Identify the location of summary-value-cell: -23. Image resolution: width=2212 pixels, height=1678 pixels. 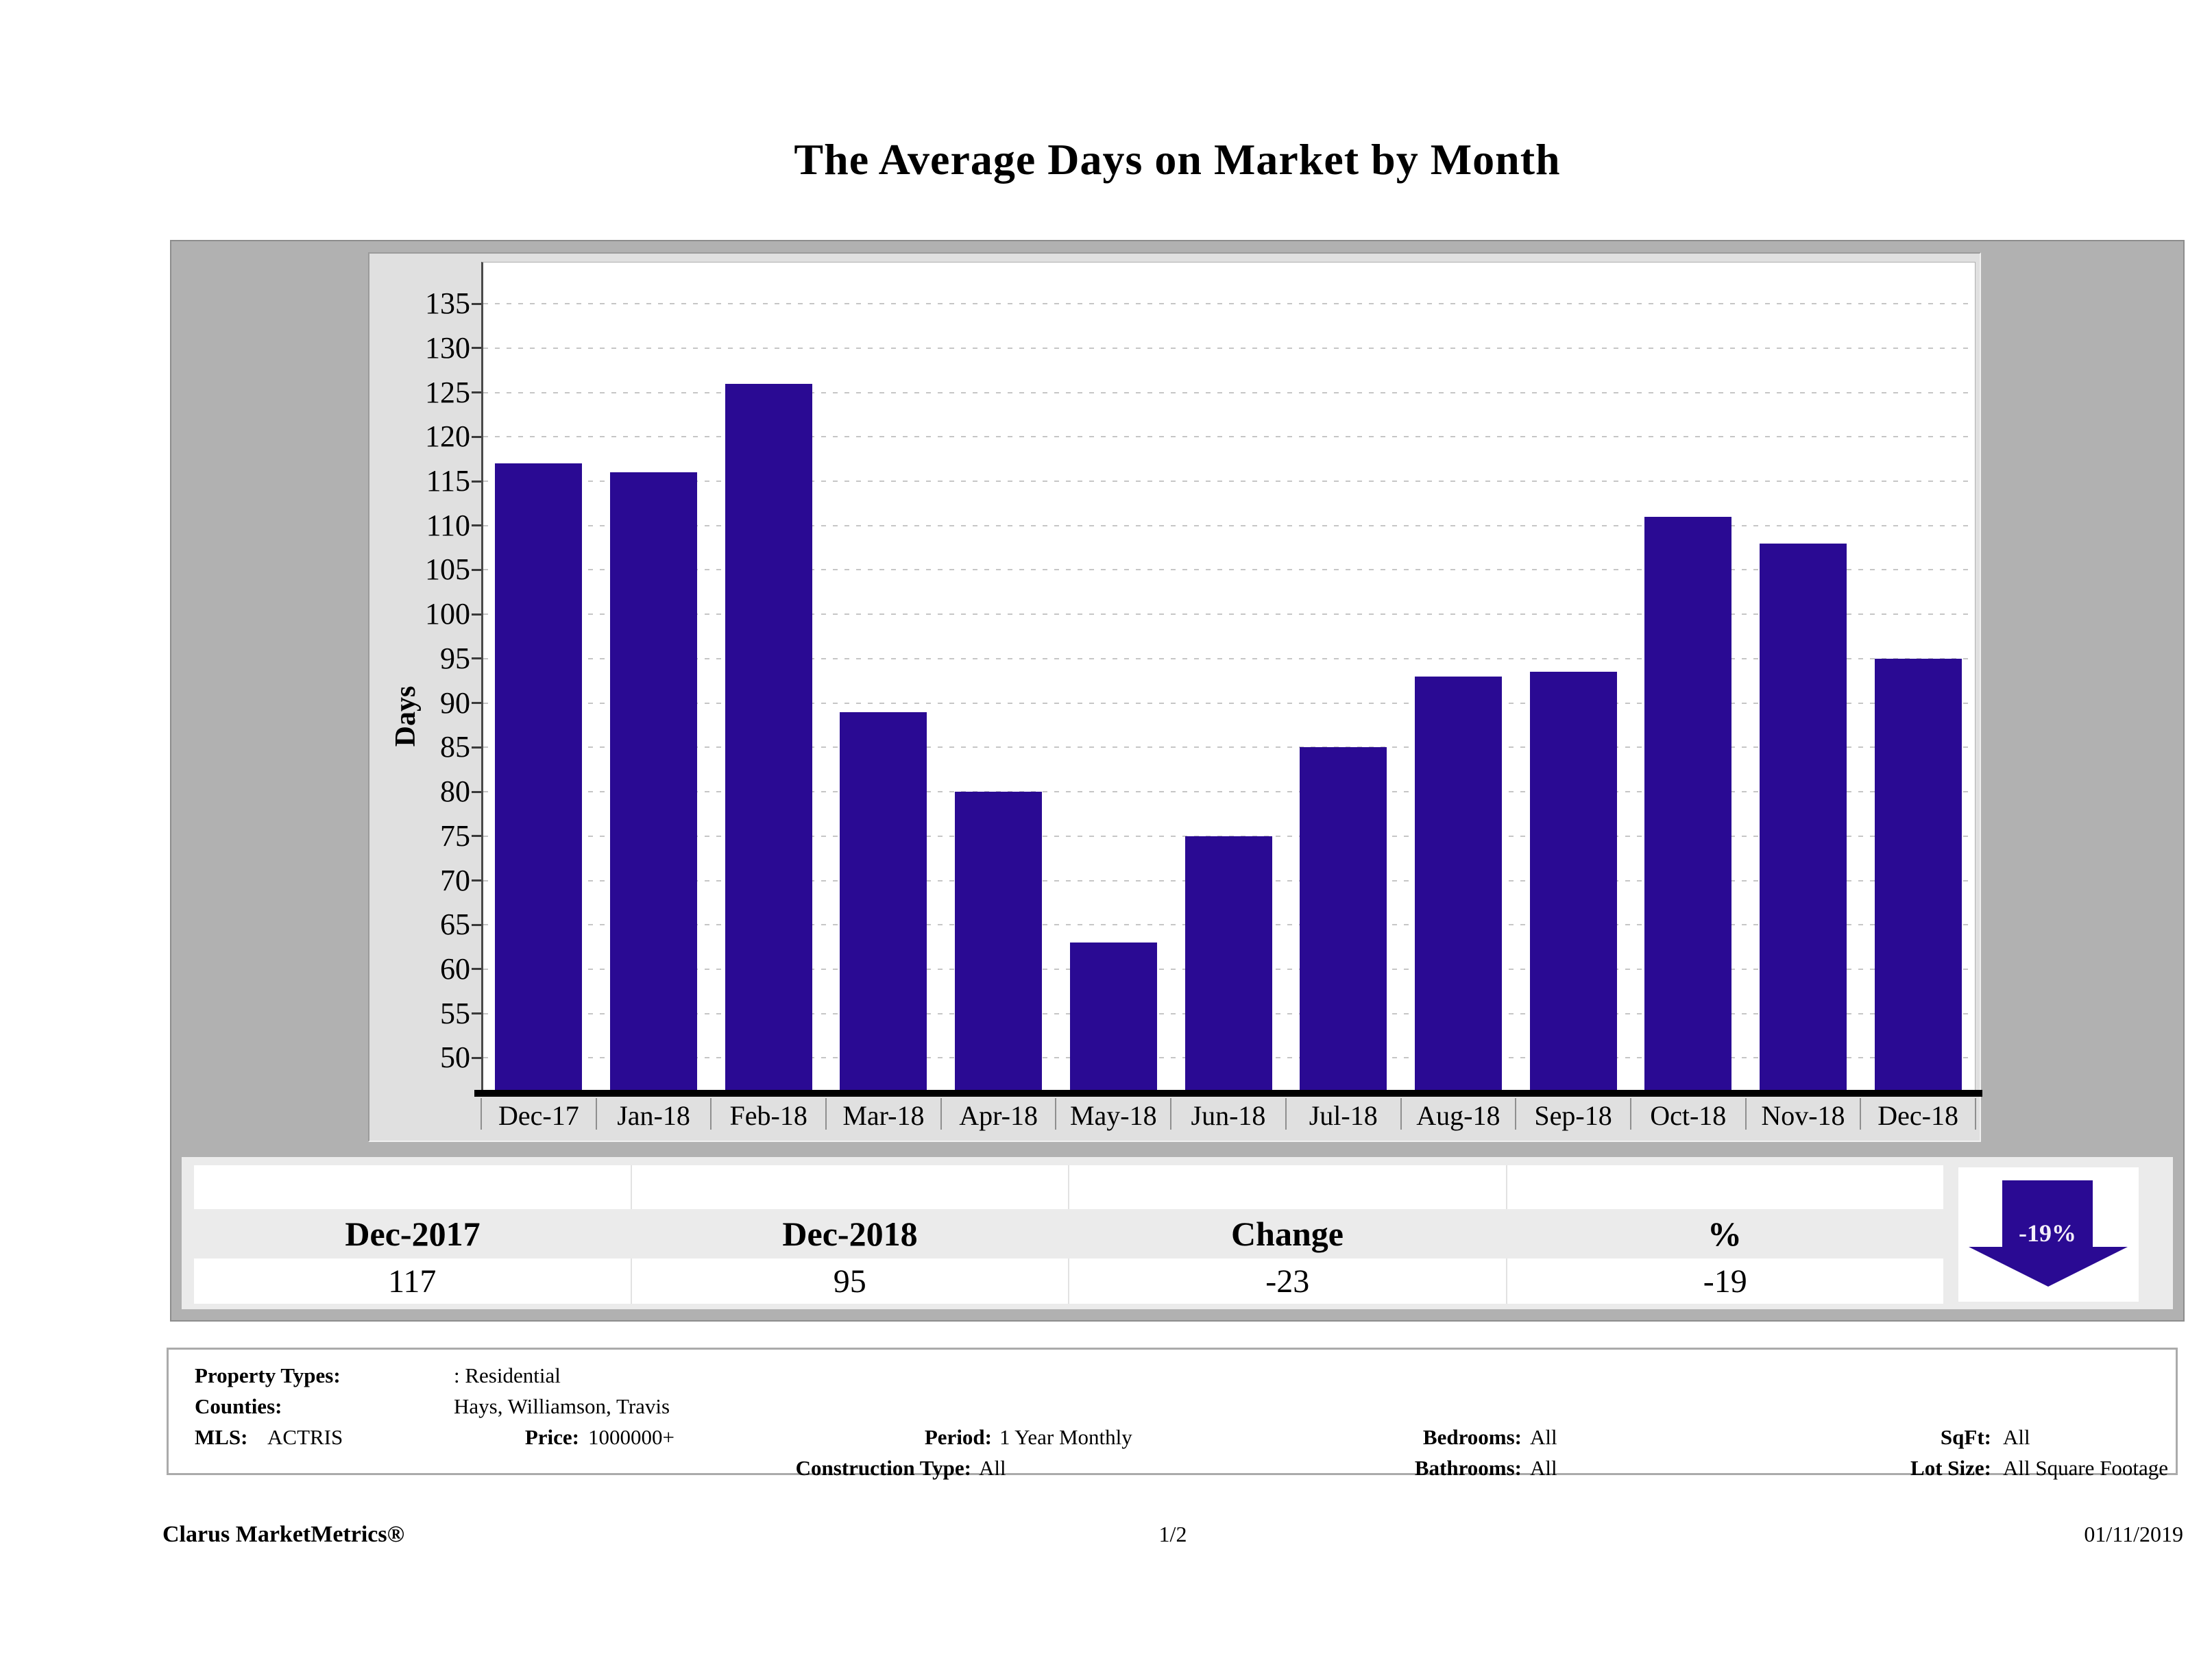
(1288, 1281).